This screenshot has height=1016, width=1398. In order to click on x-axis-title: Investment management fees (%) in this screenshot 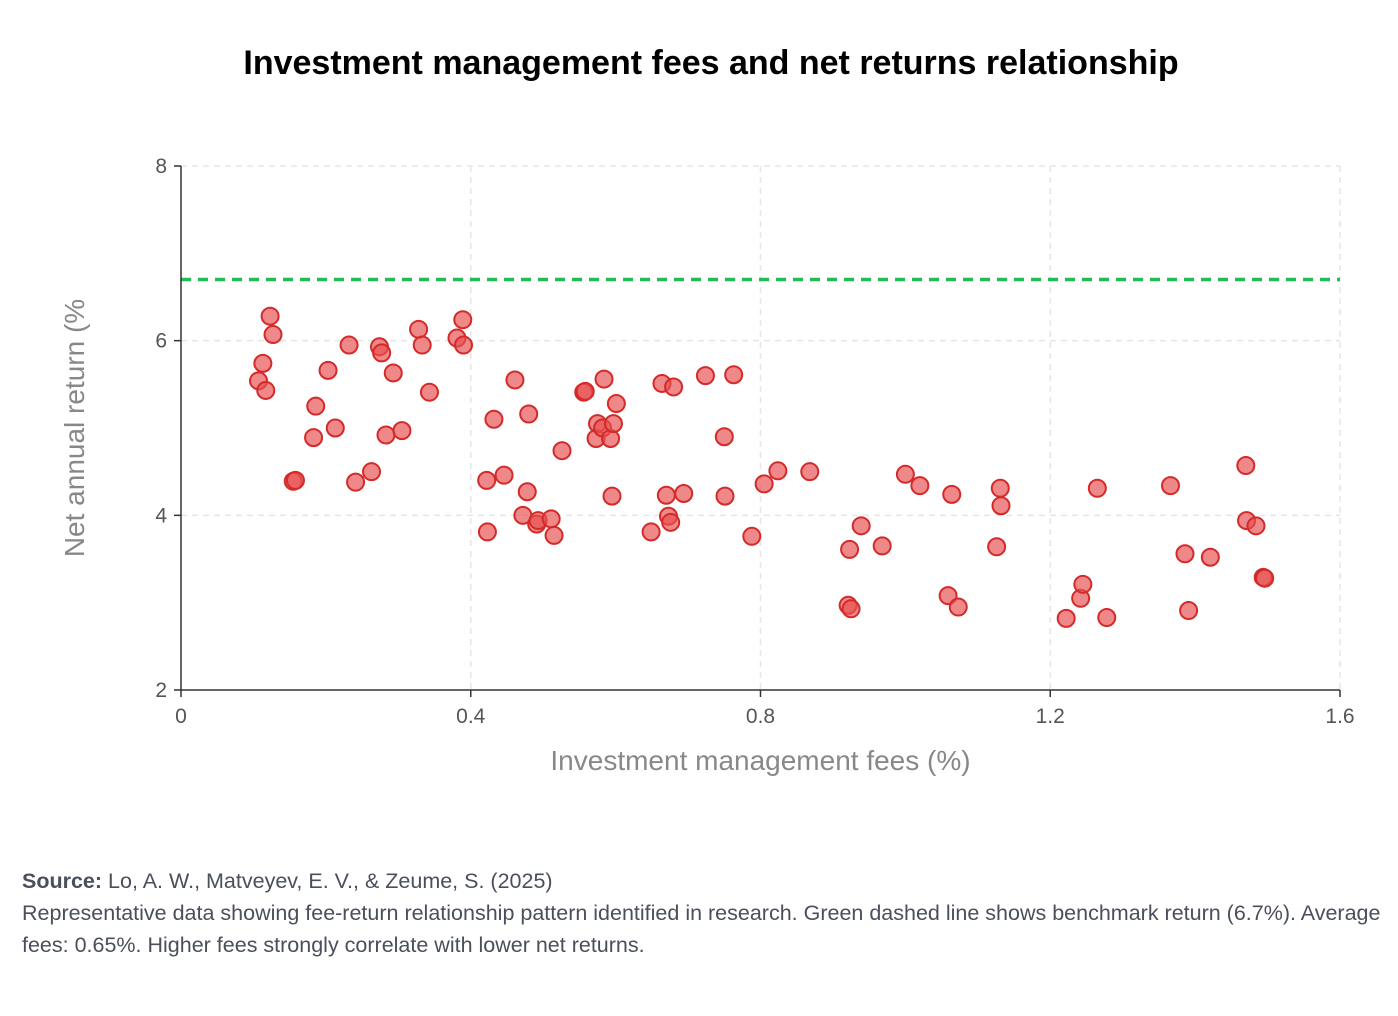, I will do `click(760, 760)`.